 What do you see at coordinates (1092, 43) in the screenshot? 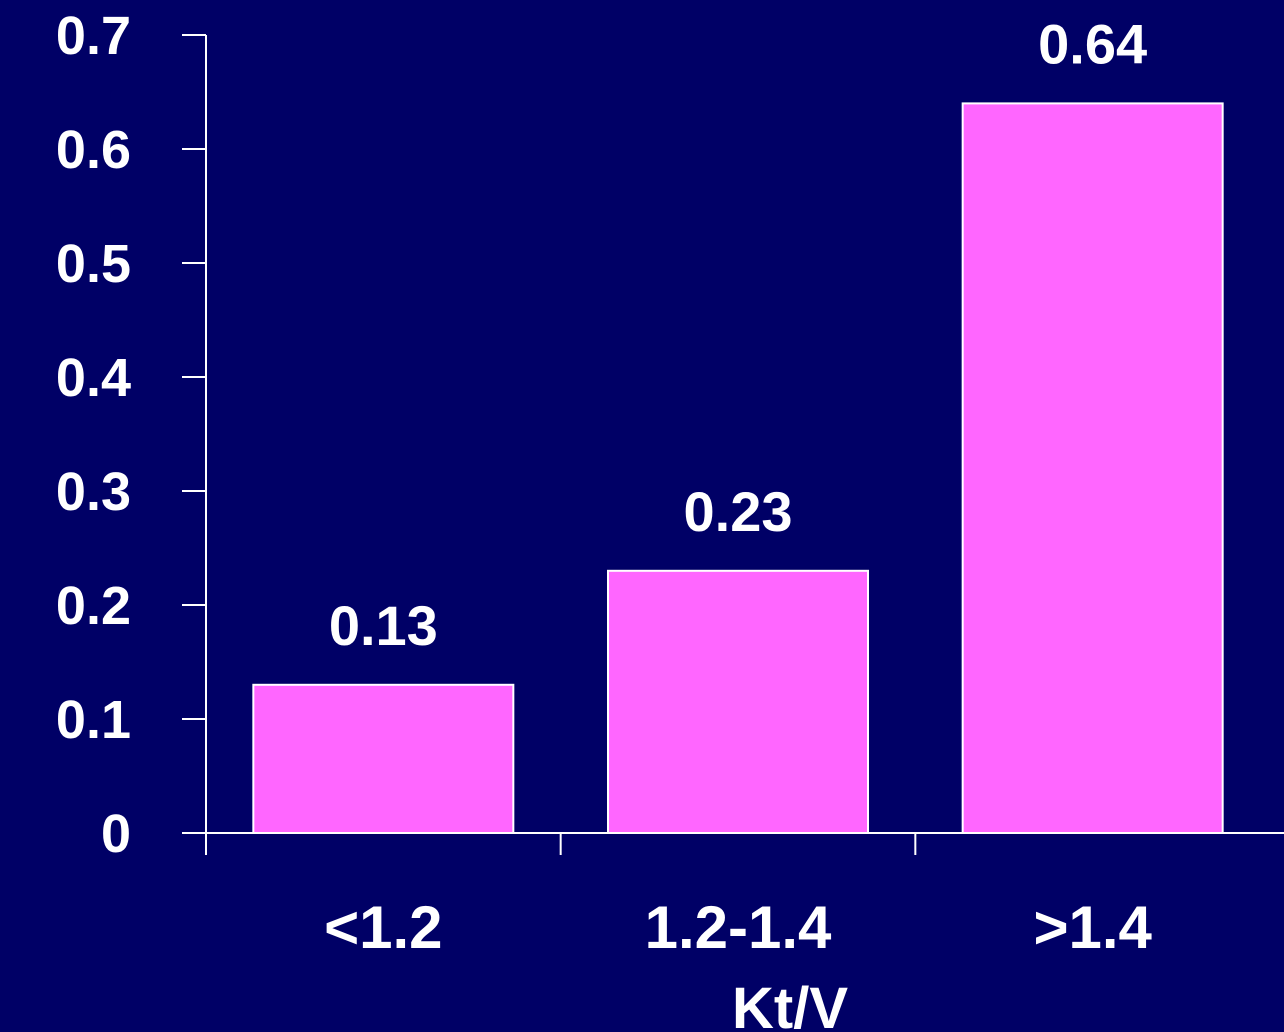
I see `bar-value-label: 0.64` at bounding box center [1092, 43].